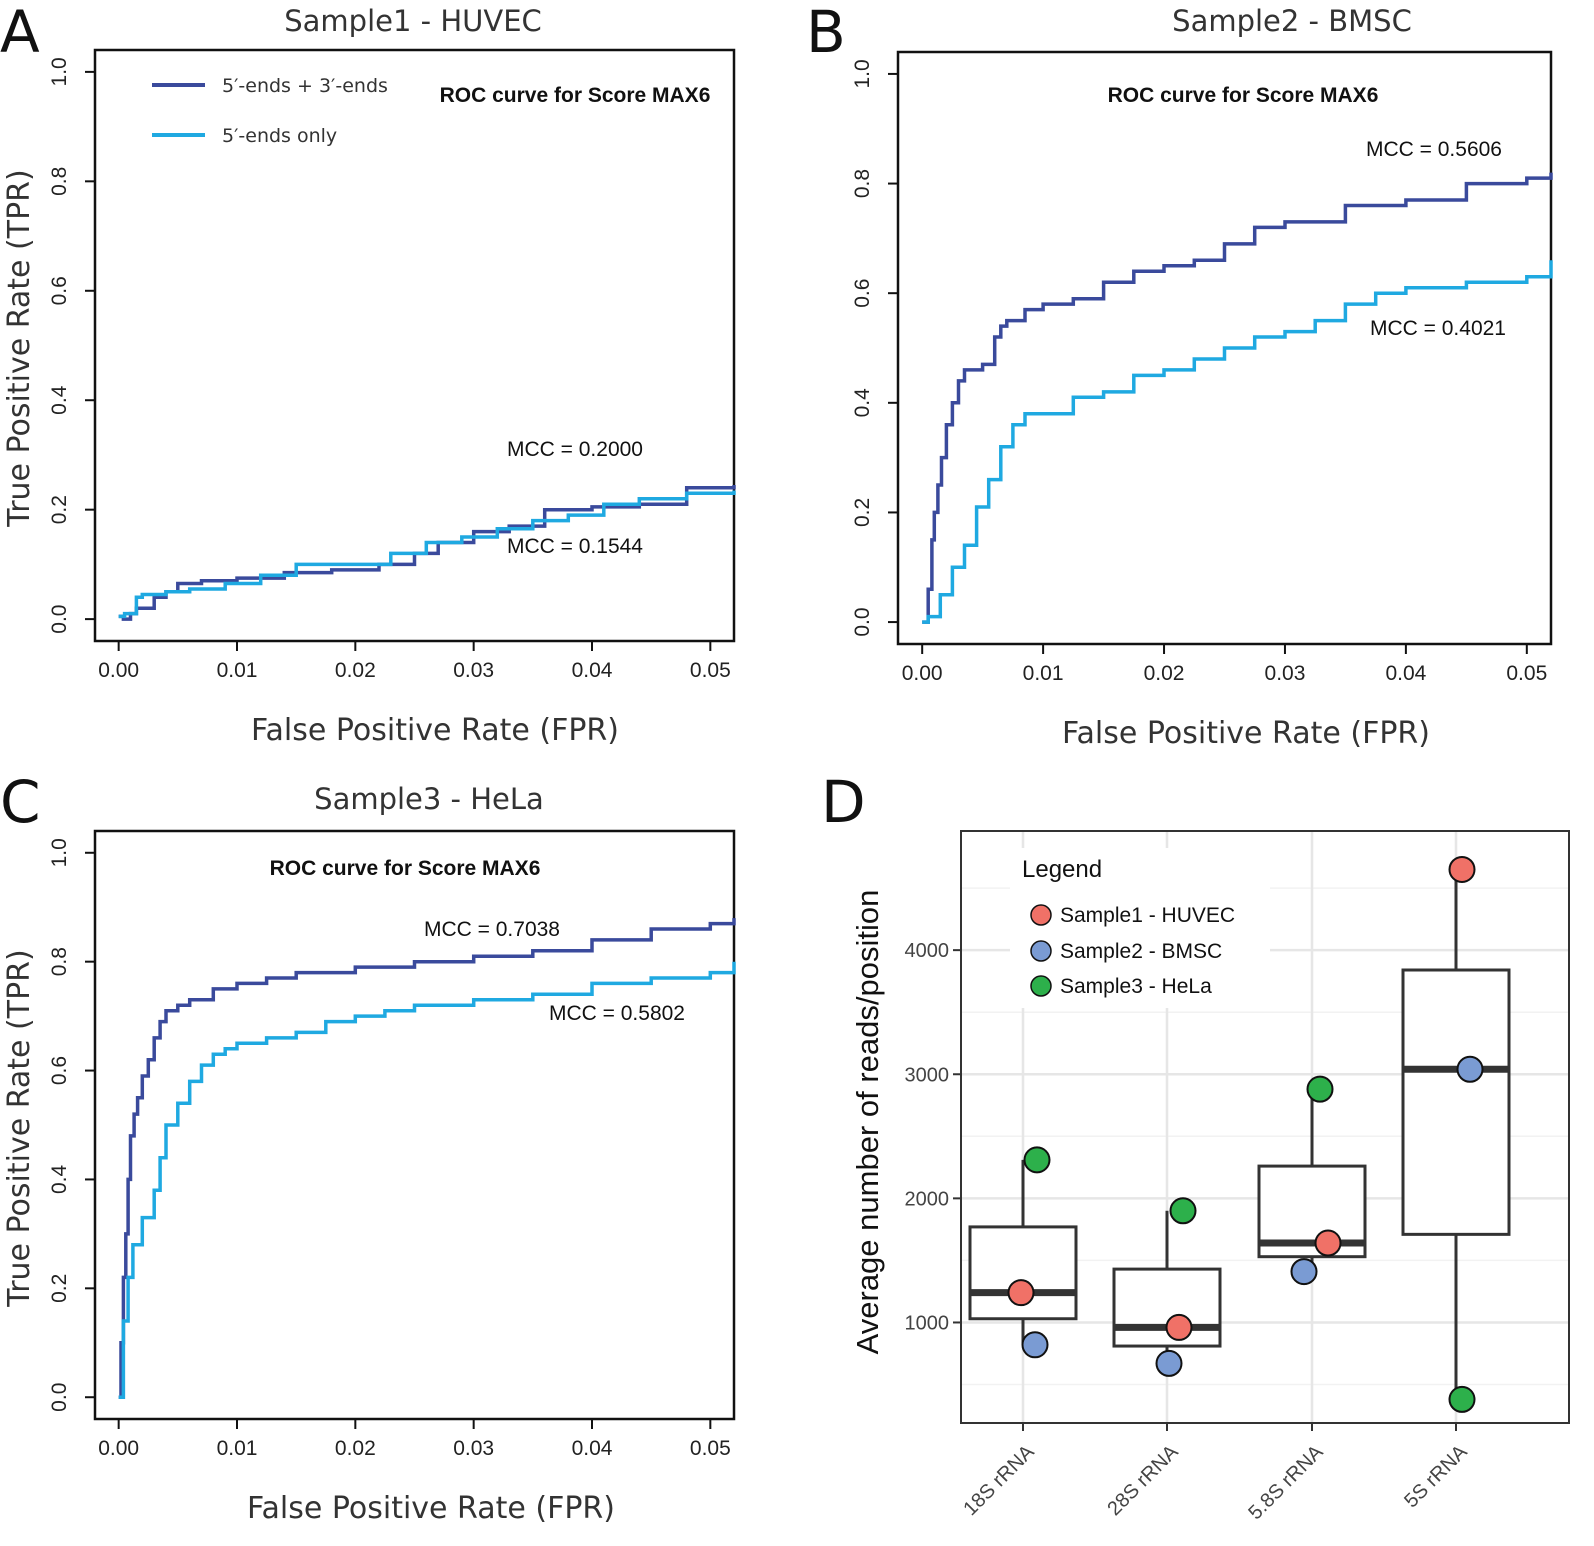 This screenshot has height=1546, width=1594. Describe the element at coordinates (59, 71) in the screenshot. I see `panel-a-y-tick-label: 1.0` at that location.